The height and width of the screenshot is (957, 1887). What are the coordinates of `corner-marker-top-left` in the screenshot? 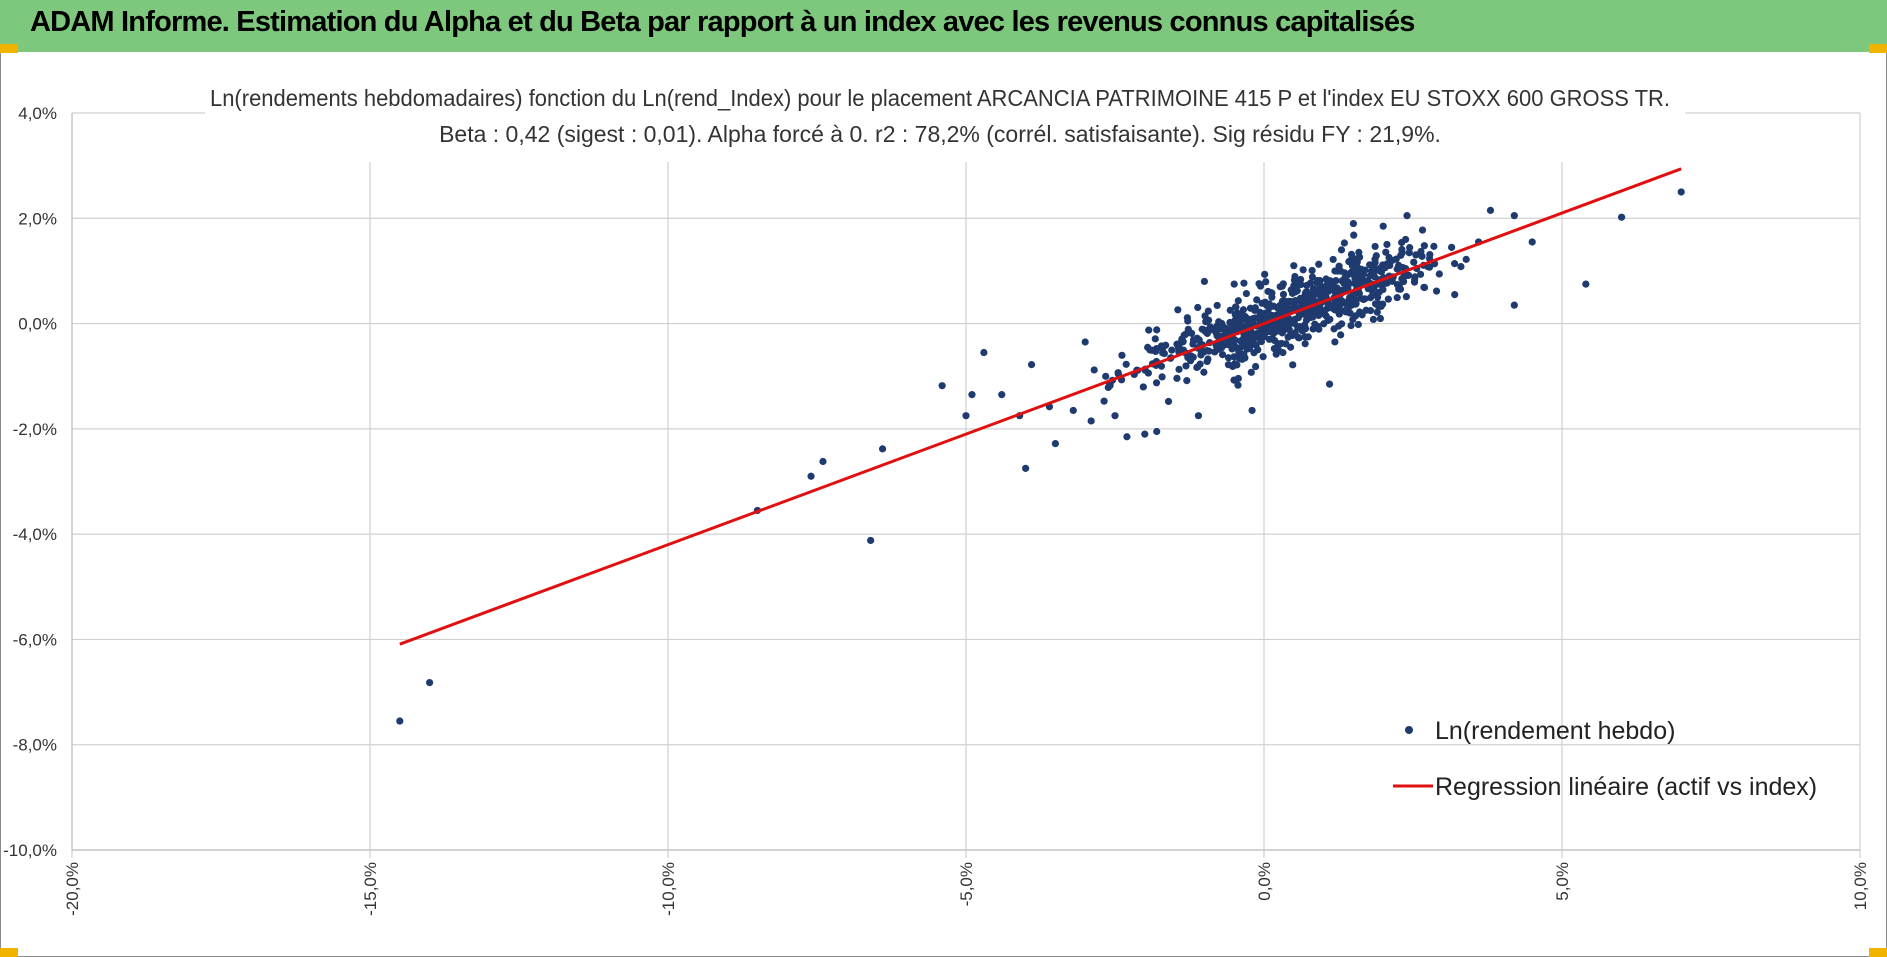 It's located at (9, 48).